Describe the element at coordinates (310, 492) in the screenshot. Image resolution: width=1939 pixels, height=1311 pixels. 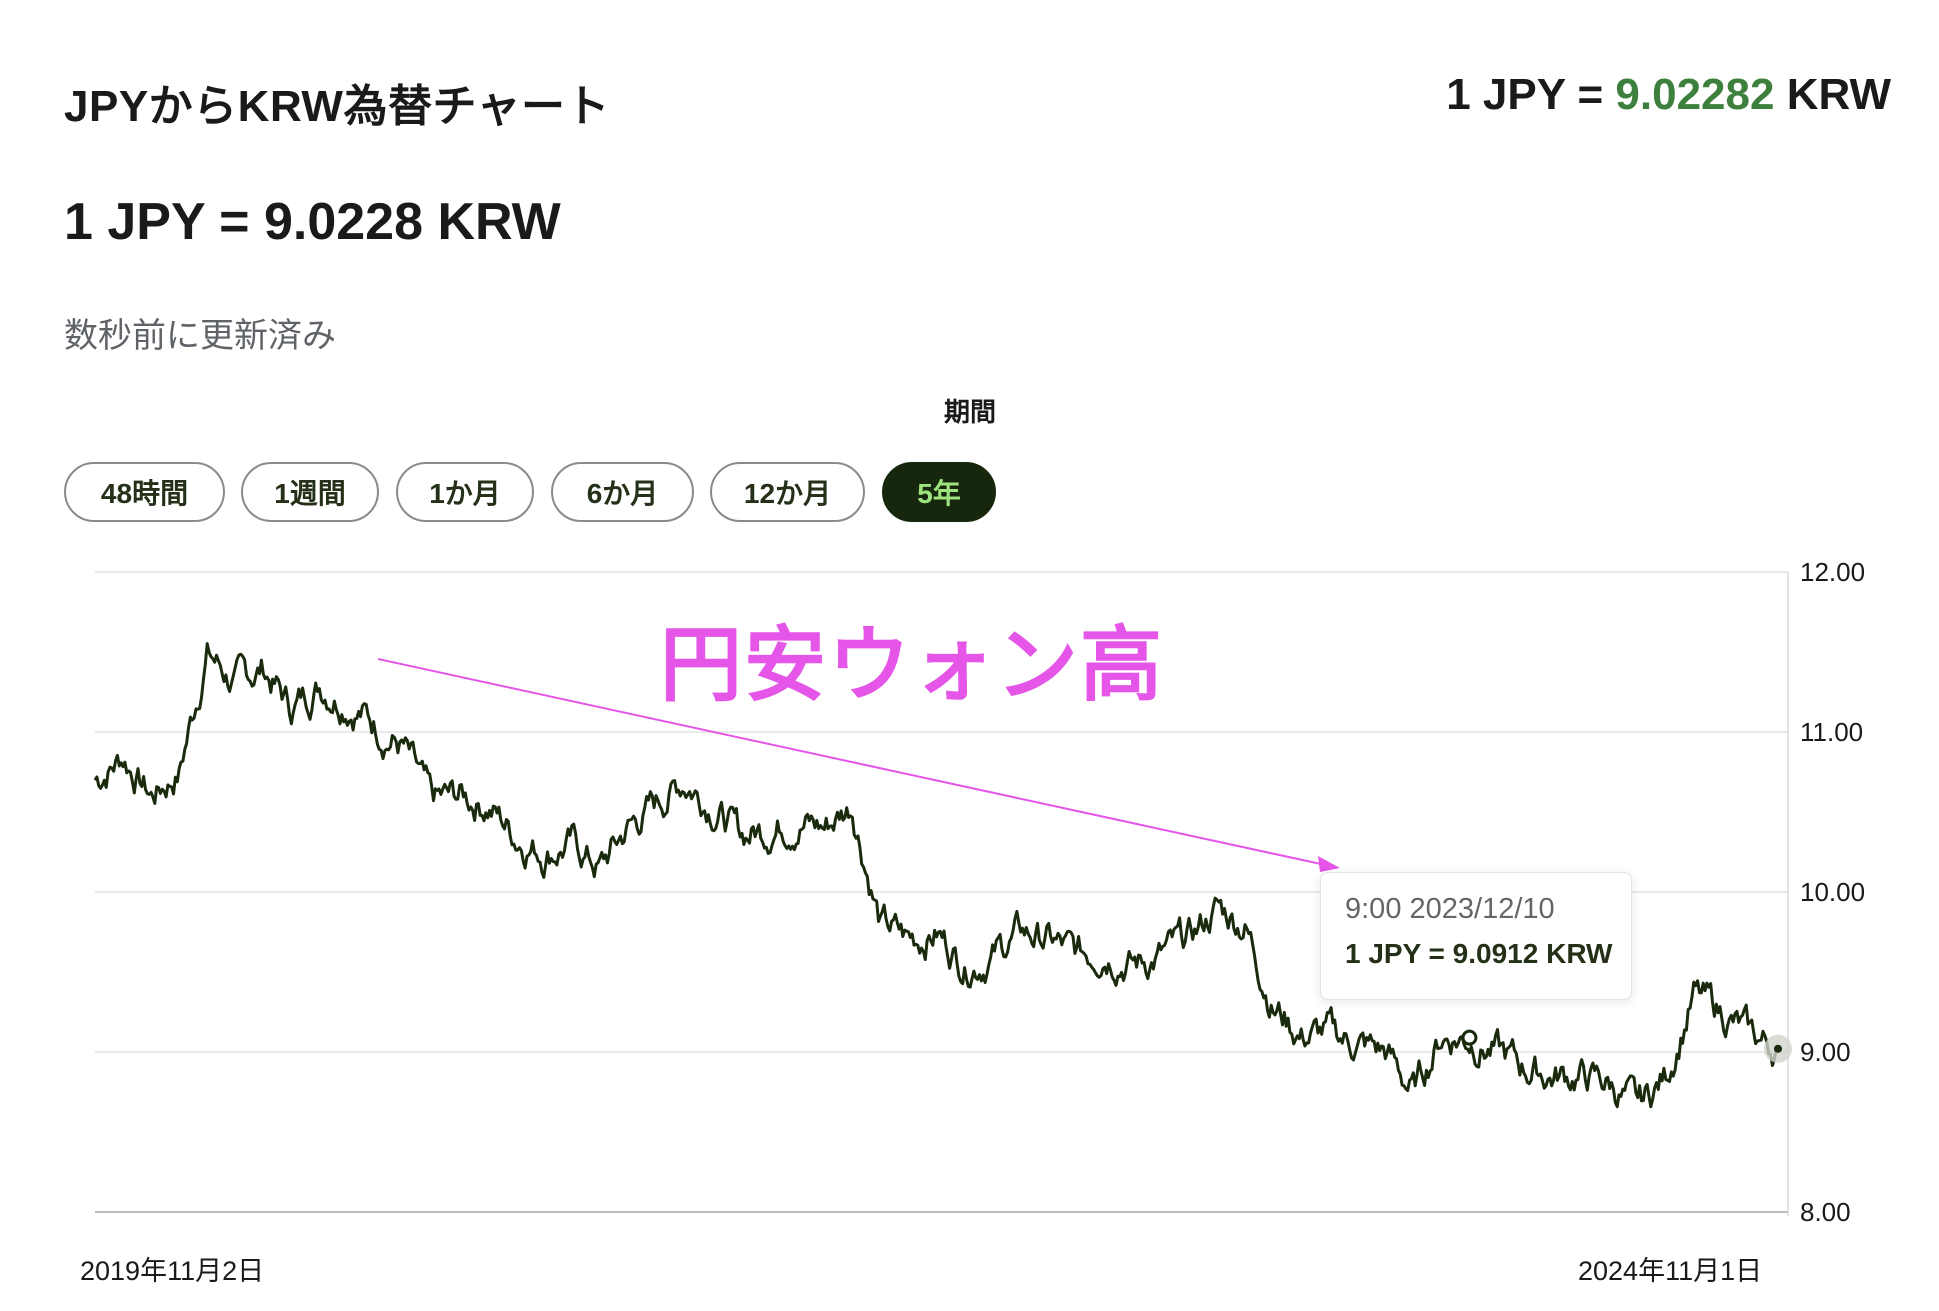
I see `period-button-1w: 1週間` at that location.